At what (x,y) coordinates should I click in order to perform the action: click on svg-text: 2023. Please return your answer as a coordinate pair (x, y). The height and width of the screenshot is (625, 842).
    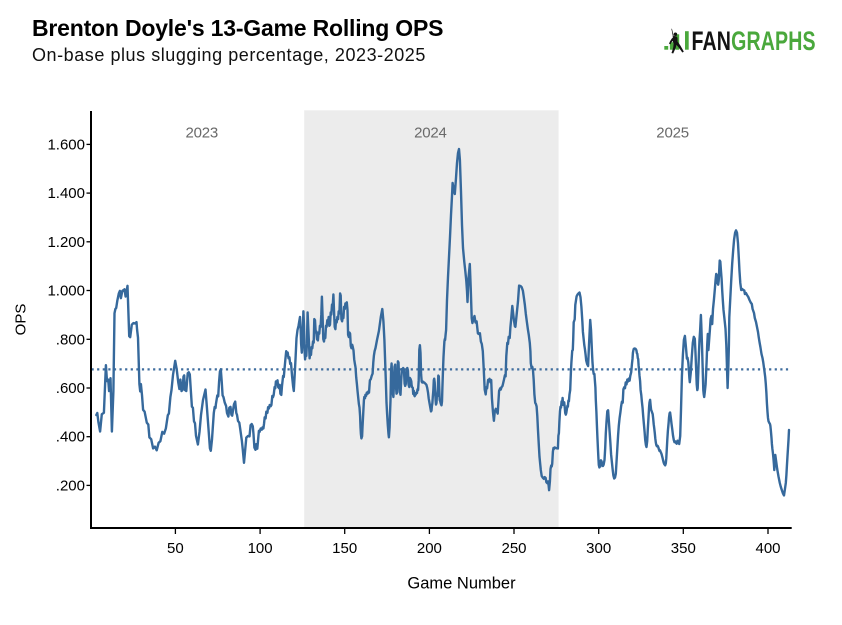
    Looking at the image, I should click on (202, 132).